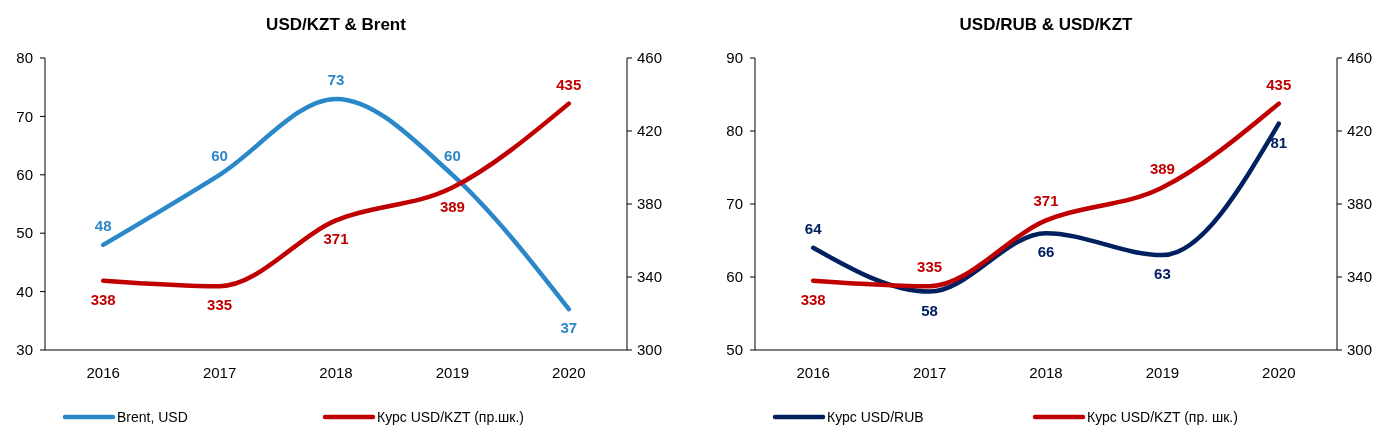 Image resolution: width=1400 pixels, height=436 pixels. Describe the element at coordinates (813, 228) in the screenshot. I see `data-label: 64` at that location.